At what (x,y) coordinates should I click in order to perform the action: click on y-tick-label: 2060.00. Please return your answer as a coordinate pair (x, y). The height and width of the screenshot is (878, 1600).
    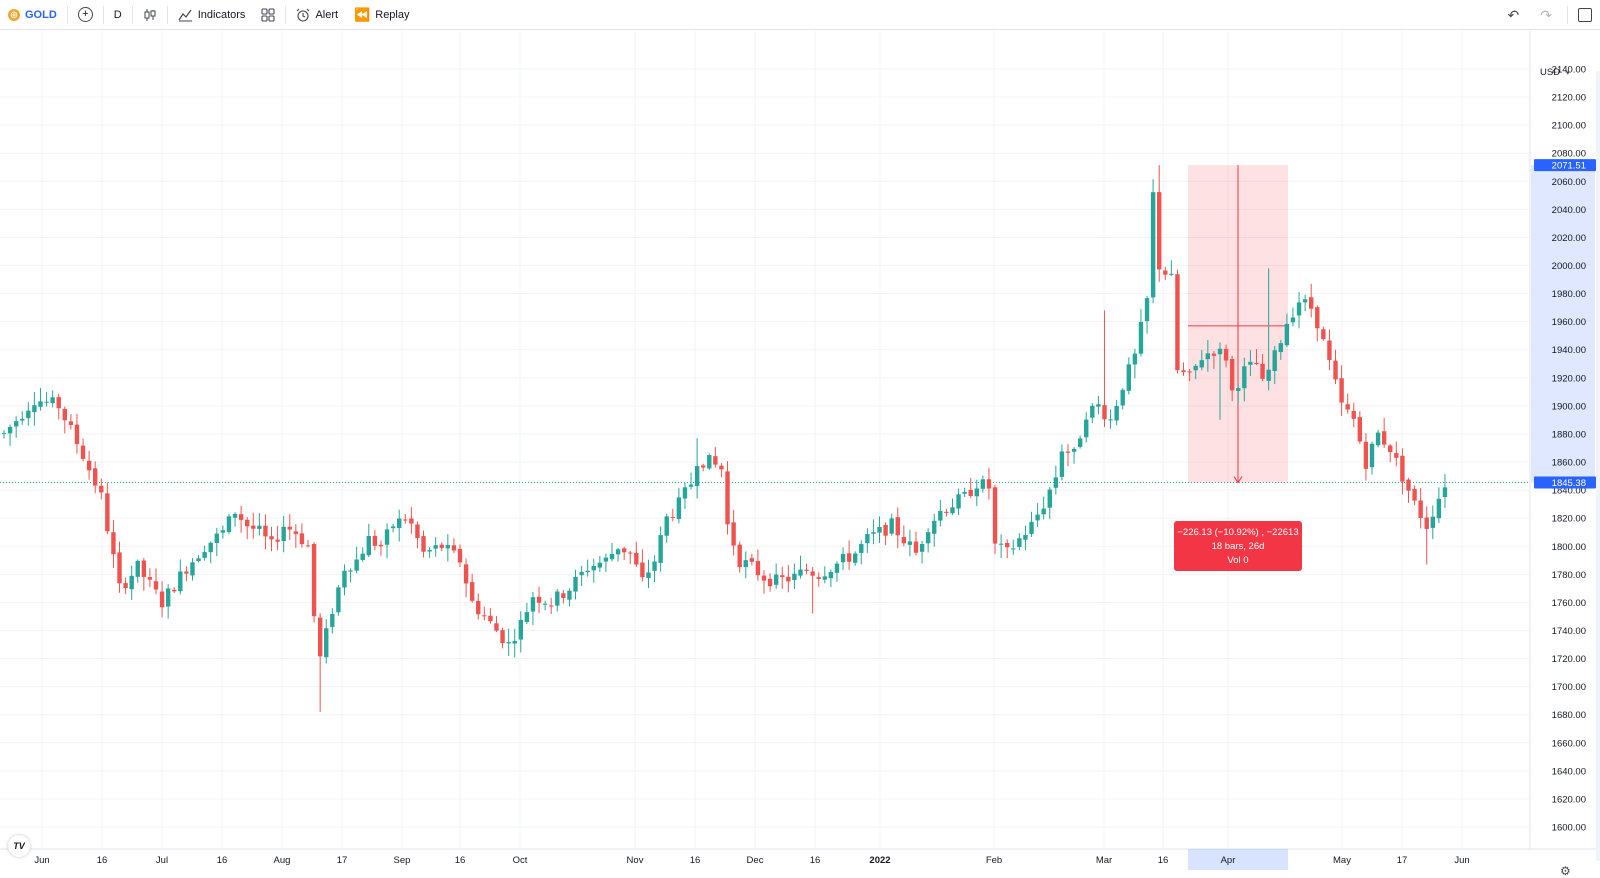
    Looking at the image, I should click on (1569, 182).